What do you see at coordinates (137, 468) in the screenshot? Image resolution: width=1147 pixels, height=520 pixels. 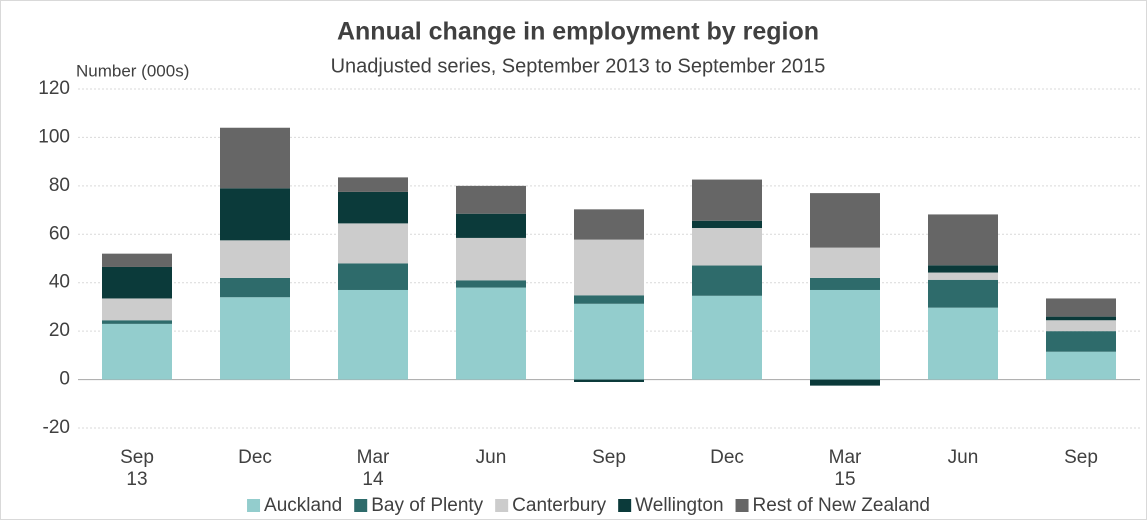 I see `x-tick-label: Sep 13` at bounding box center [137, 468].